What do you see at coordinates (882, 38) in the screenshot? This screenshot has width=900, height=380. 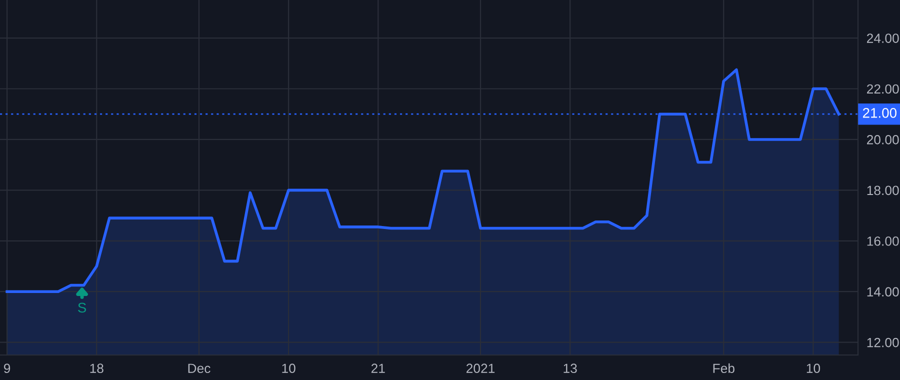 I see `y-tick-label: 24.00` at bounding box center [882, 38].